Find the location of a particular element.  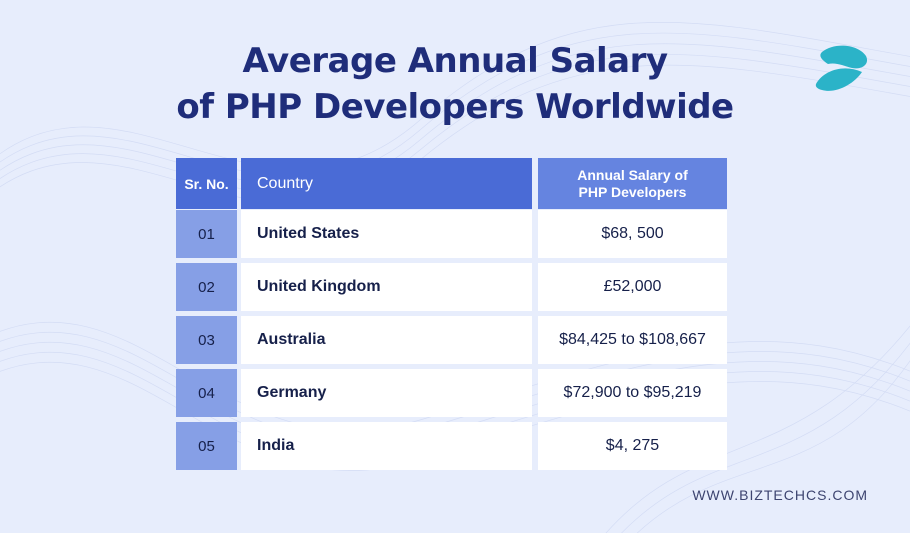

table-row: 02 United Kingdom £52,000 is located at coordinates (451, 287).